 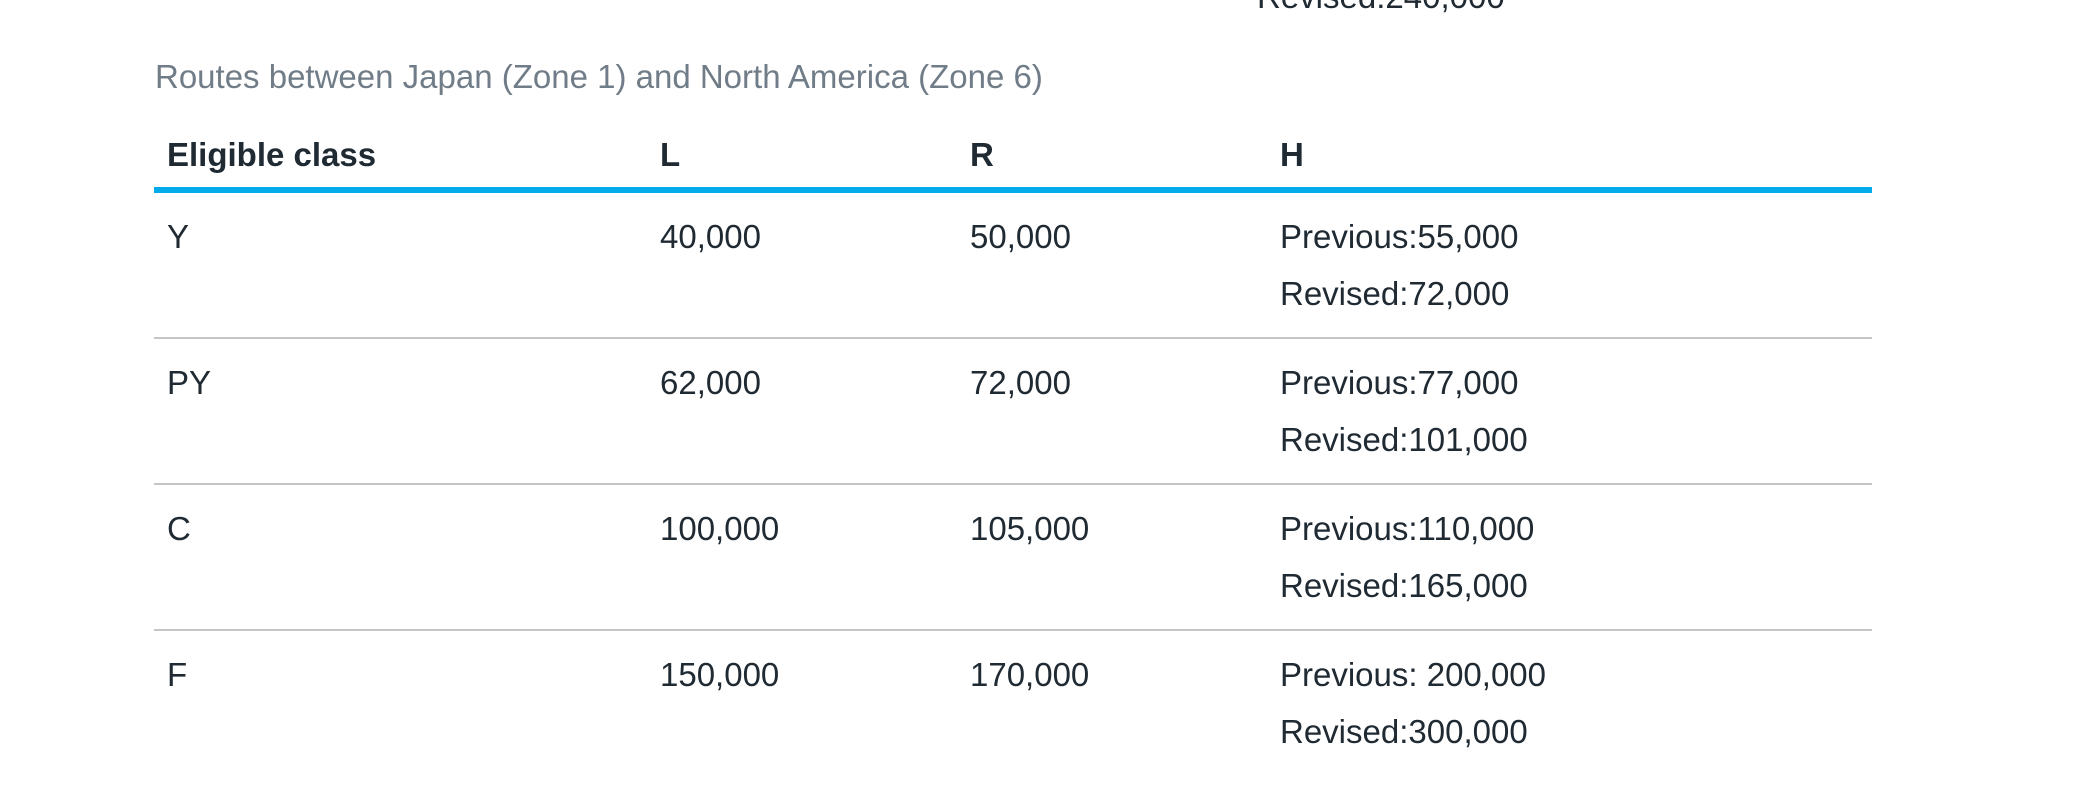 I want to click on cell-r: 105,000, so click(x=1112, y=557).